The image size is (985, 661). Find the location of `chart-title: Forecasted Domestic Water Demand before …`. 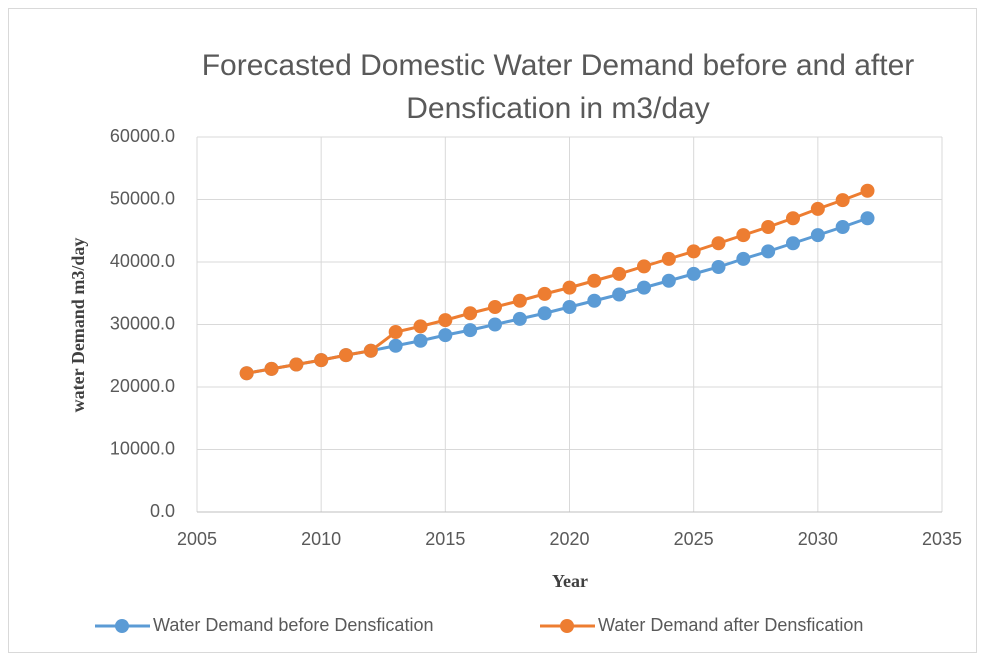

chart-title: Forecasted Domestic Water Demand before … is located at coordinates (558, 87).